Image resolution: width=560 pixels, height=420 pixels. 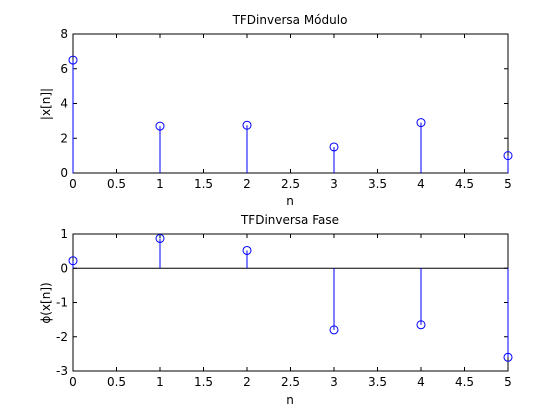 I want to click on magnitude-x-tick-label: 4.5, so click(x=464, y=184).